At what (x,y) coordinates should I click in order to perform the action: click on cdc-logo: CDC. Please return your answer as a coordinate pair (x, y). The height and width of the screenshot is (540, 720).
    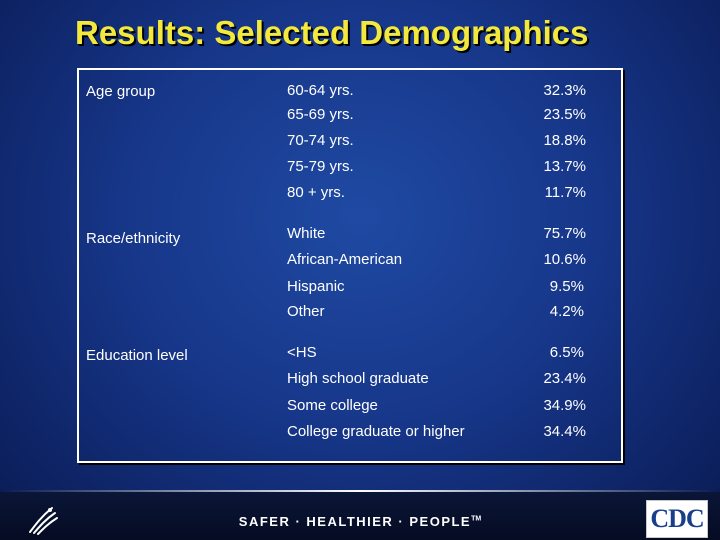
    Looking at the image, I should click on (677, 519).